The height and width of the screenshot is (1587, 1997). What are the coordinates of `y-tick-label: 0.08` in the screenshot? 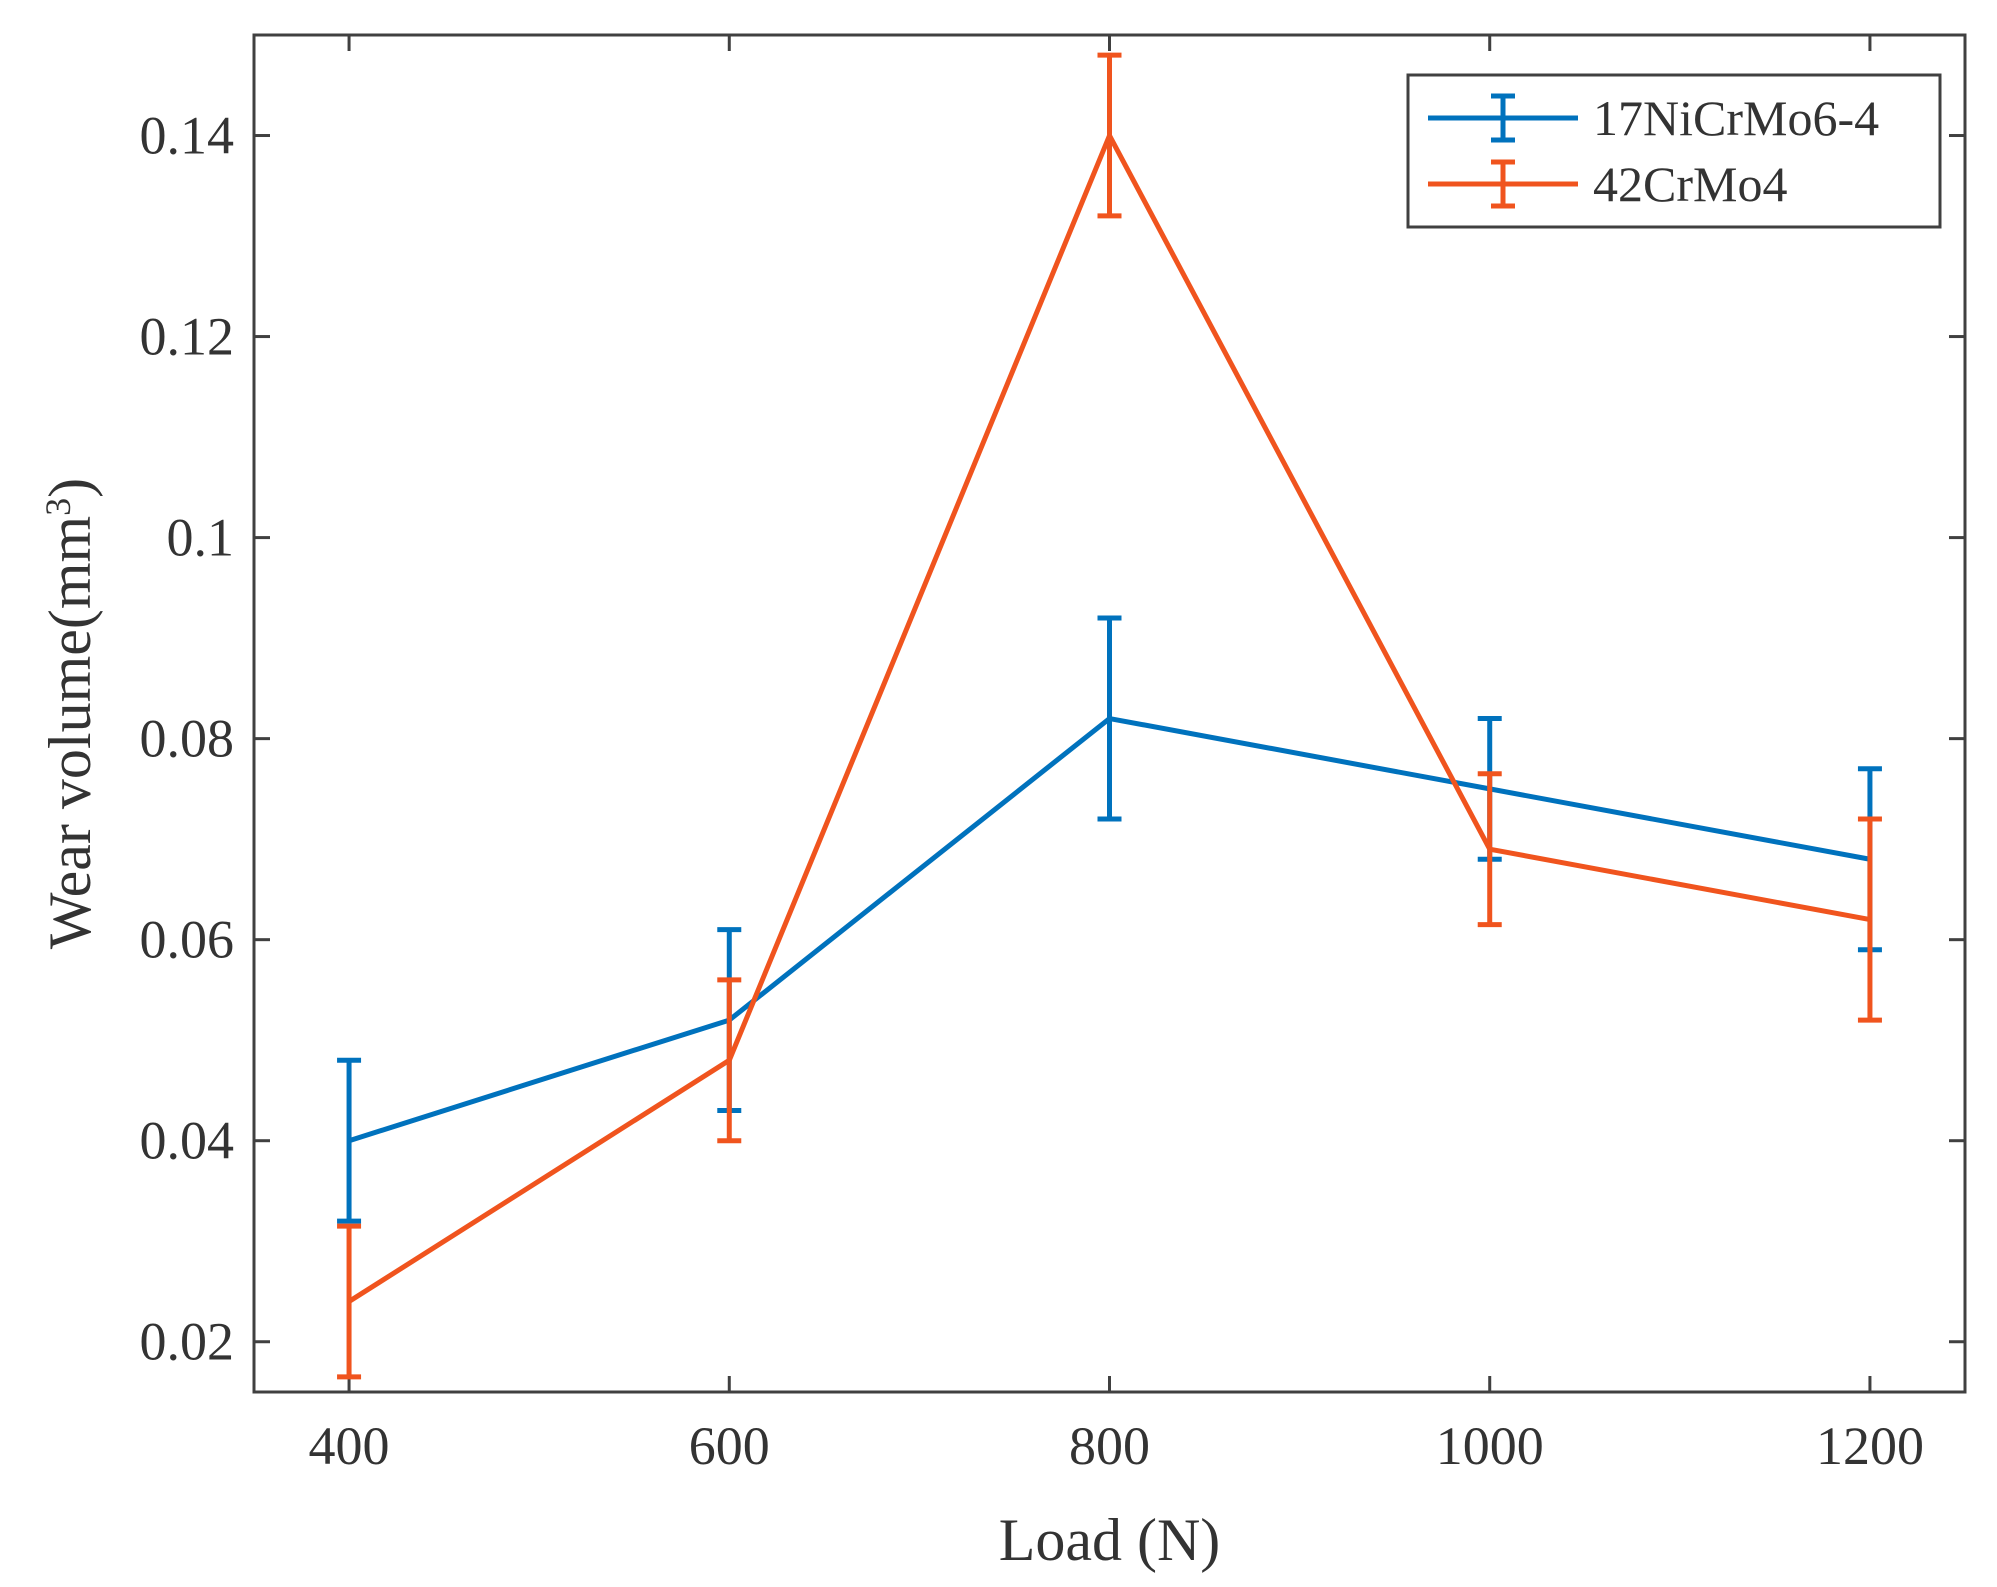 It's located at (187, 739).